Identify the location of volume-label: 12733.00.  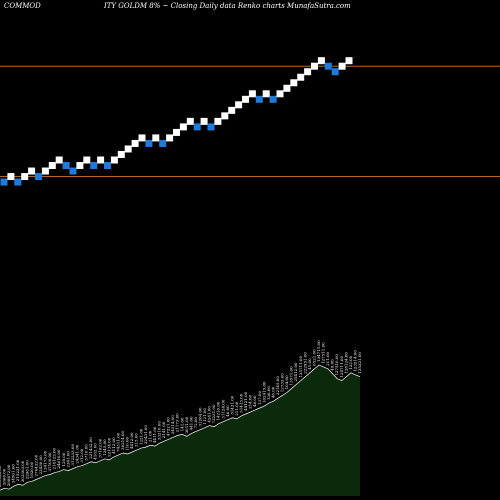
(282, 383).